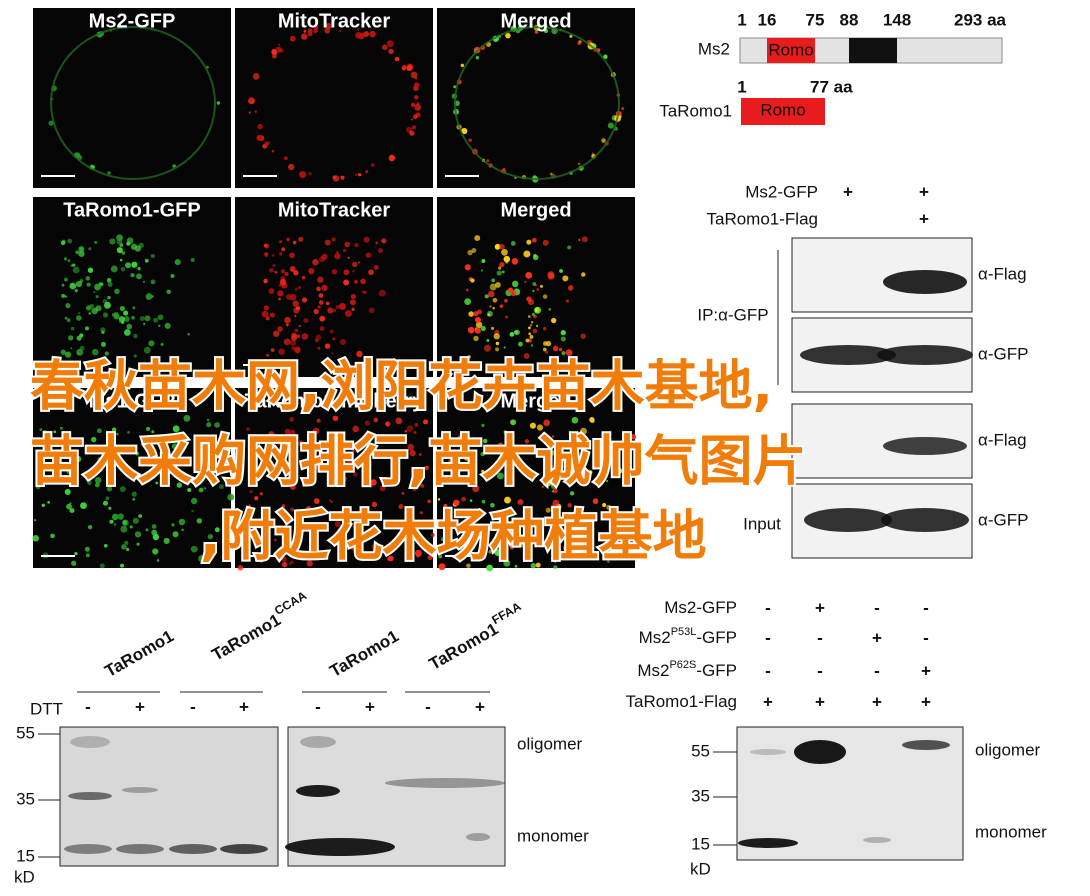 The image size is (1090, 896). Describe the element at coordinates (782, 109) in the screenshot. I see `domain-label: Romo` at that location.